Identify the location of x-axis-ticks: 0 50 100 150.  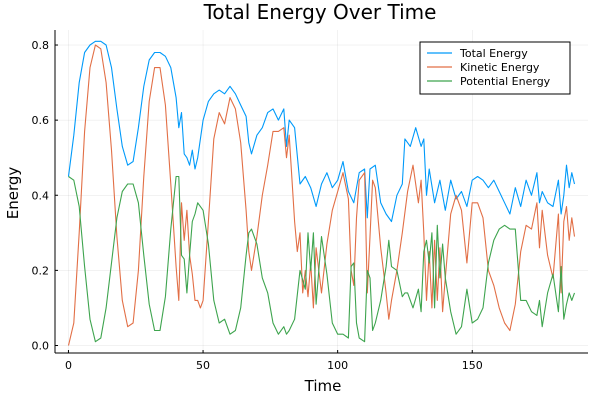
(274, 361).